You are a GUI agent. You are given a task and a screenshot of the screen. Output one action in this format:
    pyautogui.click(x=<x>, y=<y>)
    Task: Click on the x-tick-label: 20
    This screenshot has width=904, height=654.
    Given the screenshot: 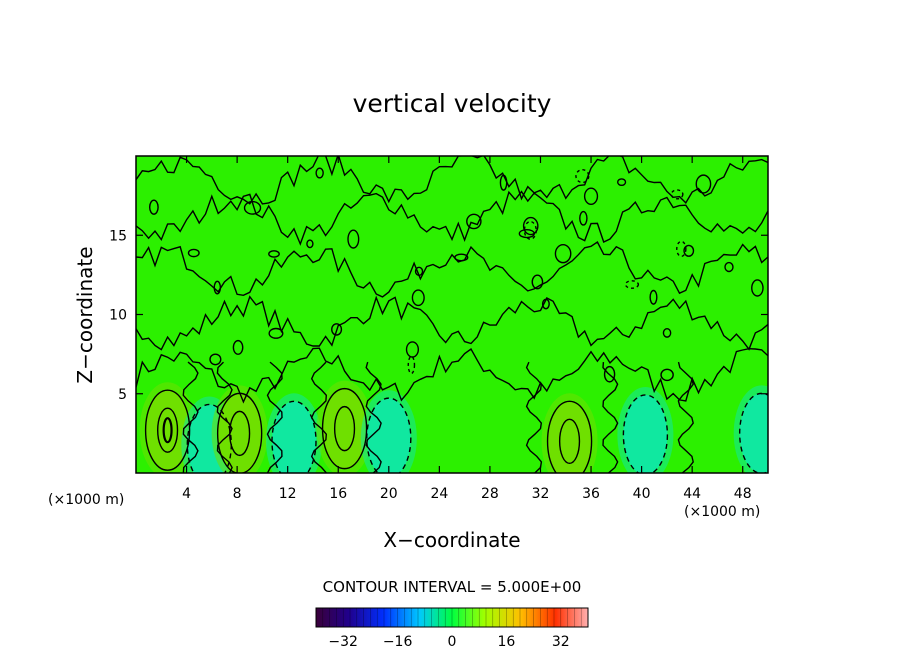 What is the action you would take?
    pyautogui.click(x=389, y=494)
    